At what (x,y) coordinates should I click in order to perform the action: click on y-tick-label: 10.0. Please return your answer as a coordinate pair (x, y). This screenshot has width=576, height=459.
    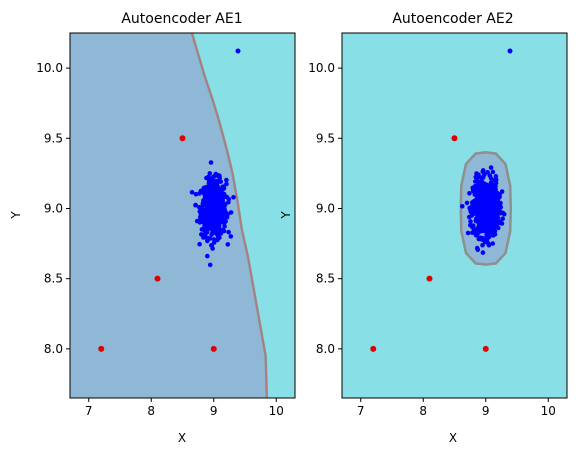
    Looking at the image, I should click on (49, 68).